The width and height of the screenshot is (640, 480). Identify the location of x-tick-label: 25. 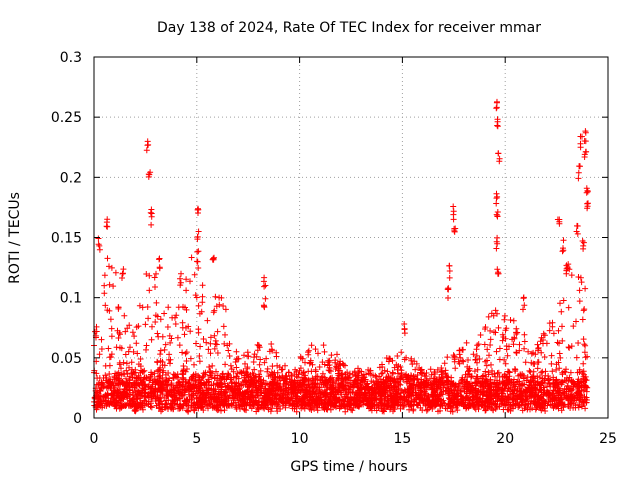
(608, 439).